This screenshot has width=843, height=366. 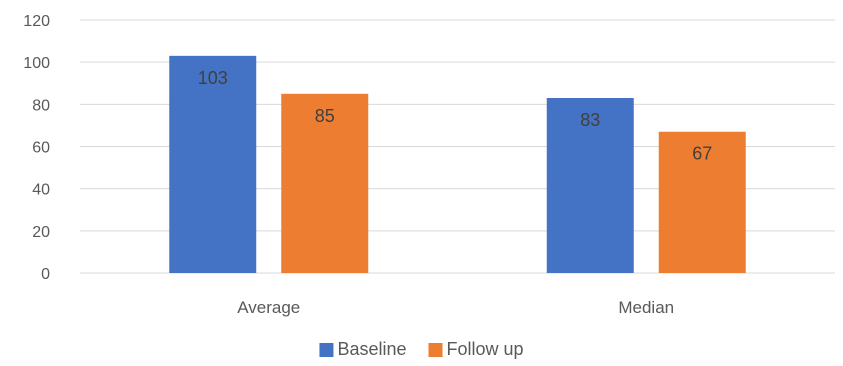 What do you see at coordinates (325, 116) in the screenshot?
I see `data-label: 85` at bounding box center [325, 116].